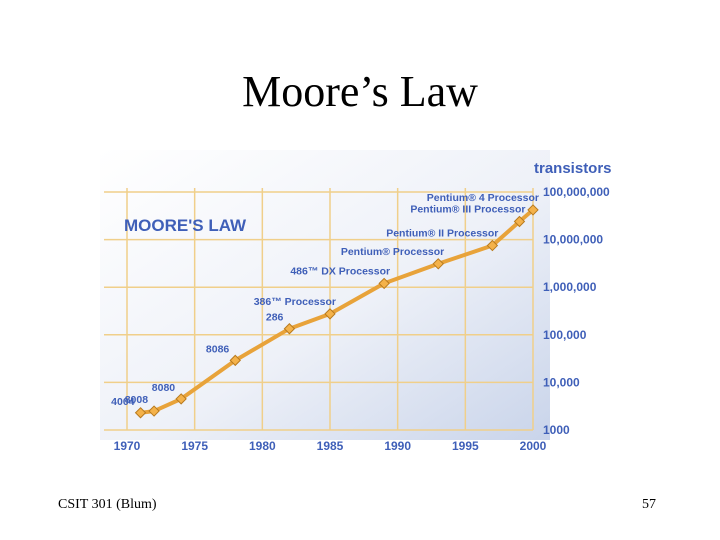 This screenshot has height=540, width=720. What do you see at coordinates (576, 192) in the screenshot?
I see `y-tick-label: 100,000,000` at bounding box center [576, 192].